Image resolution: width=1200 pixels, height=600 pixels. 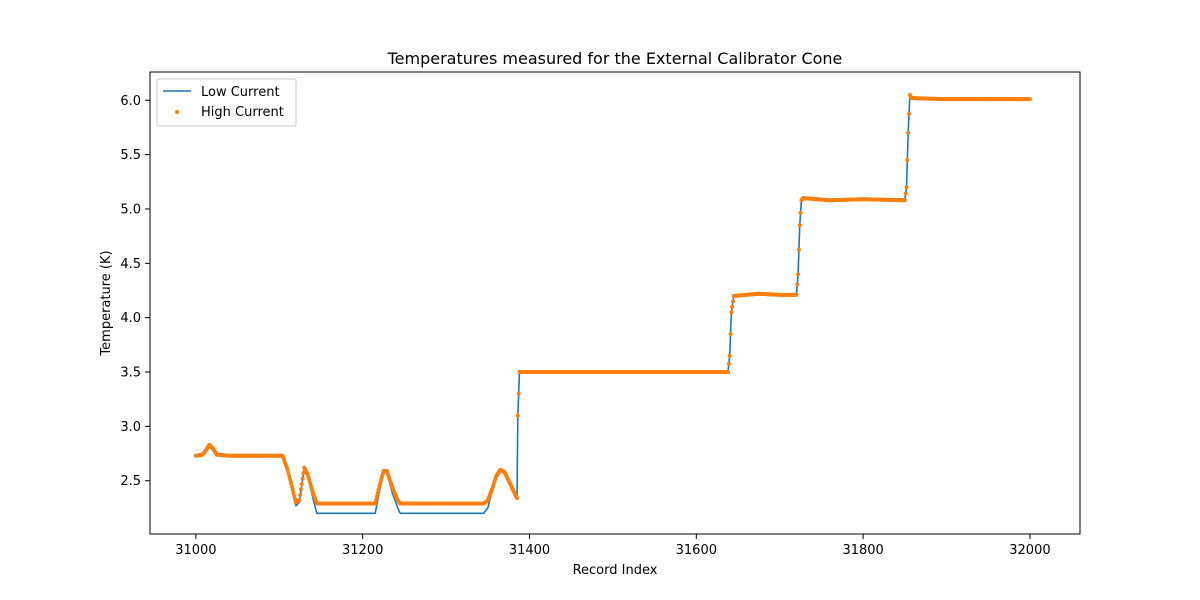 I want to click on legend-swatch-high-current, so click(x=177, y=112).